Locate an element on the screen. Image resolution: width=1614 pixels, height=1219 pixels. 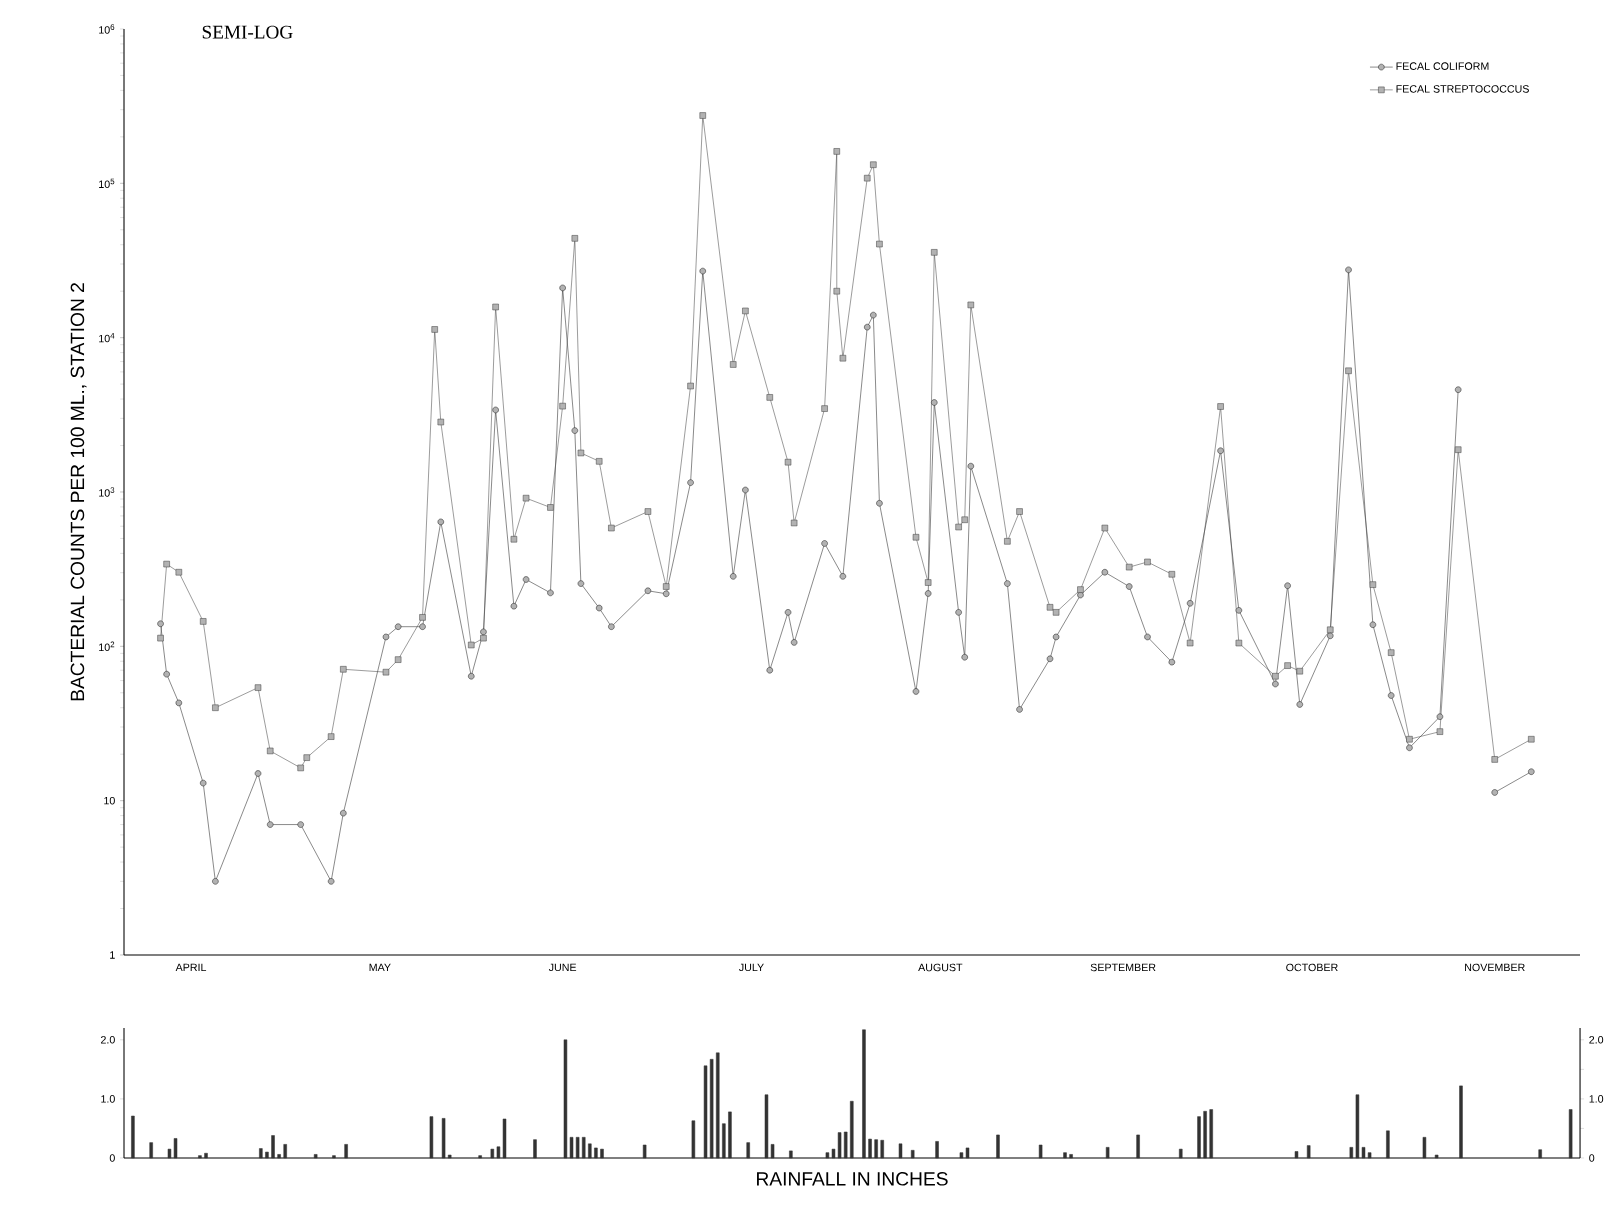
y-tick-label: 10 is located at coordinates (109, 800).